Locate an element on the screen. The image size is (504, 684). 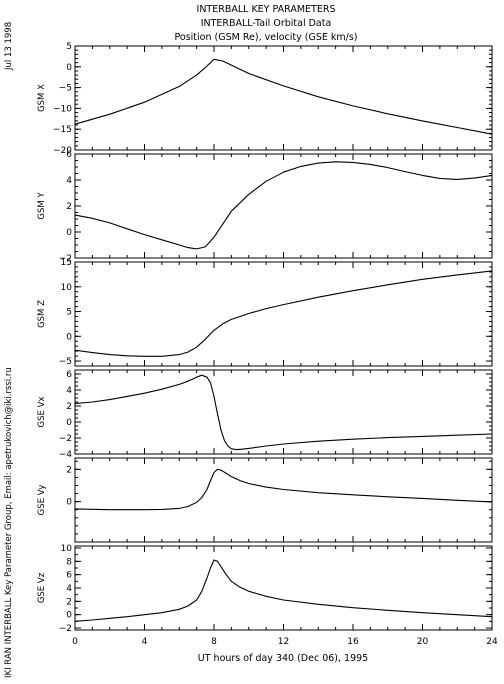
x-tick-label: 12 is located at coordinates (283, 642).